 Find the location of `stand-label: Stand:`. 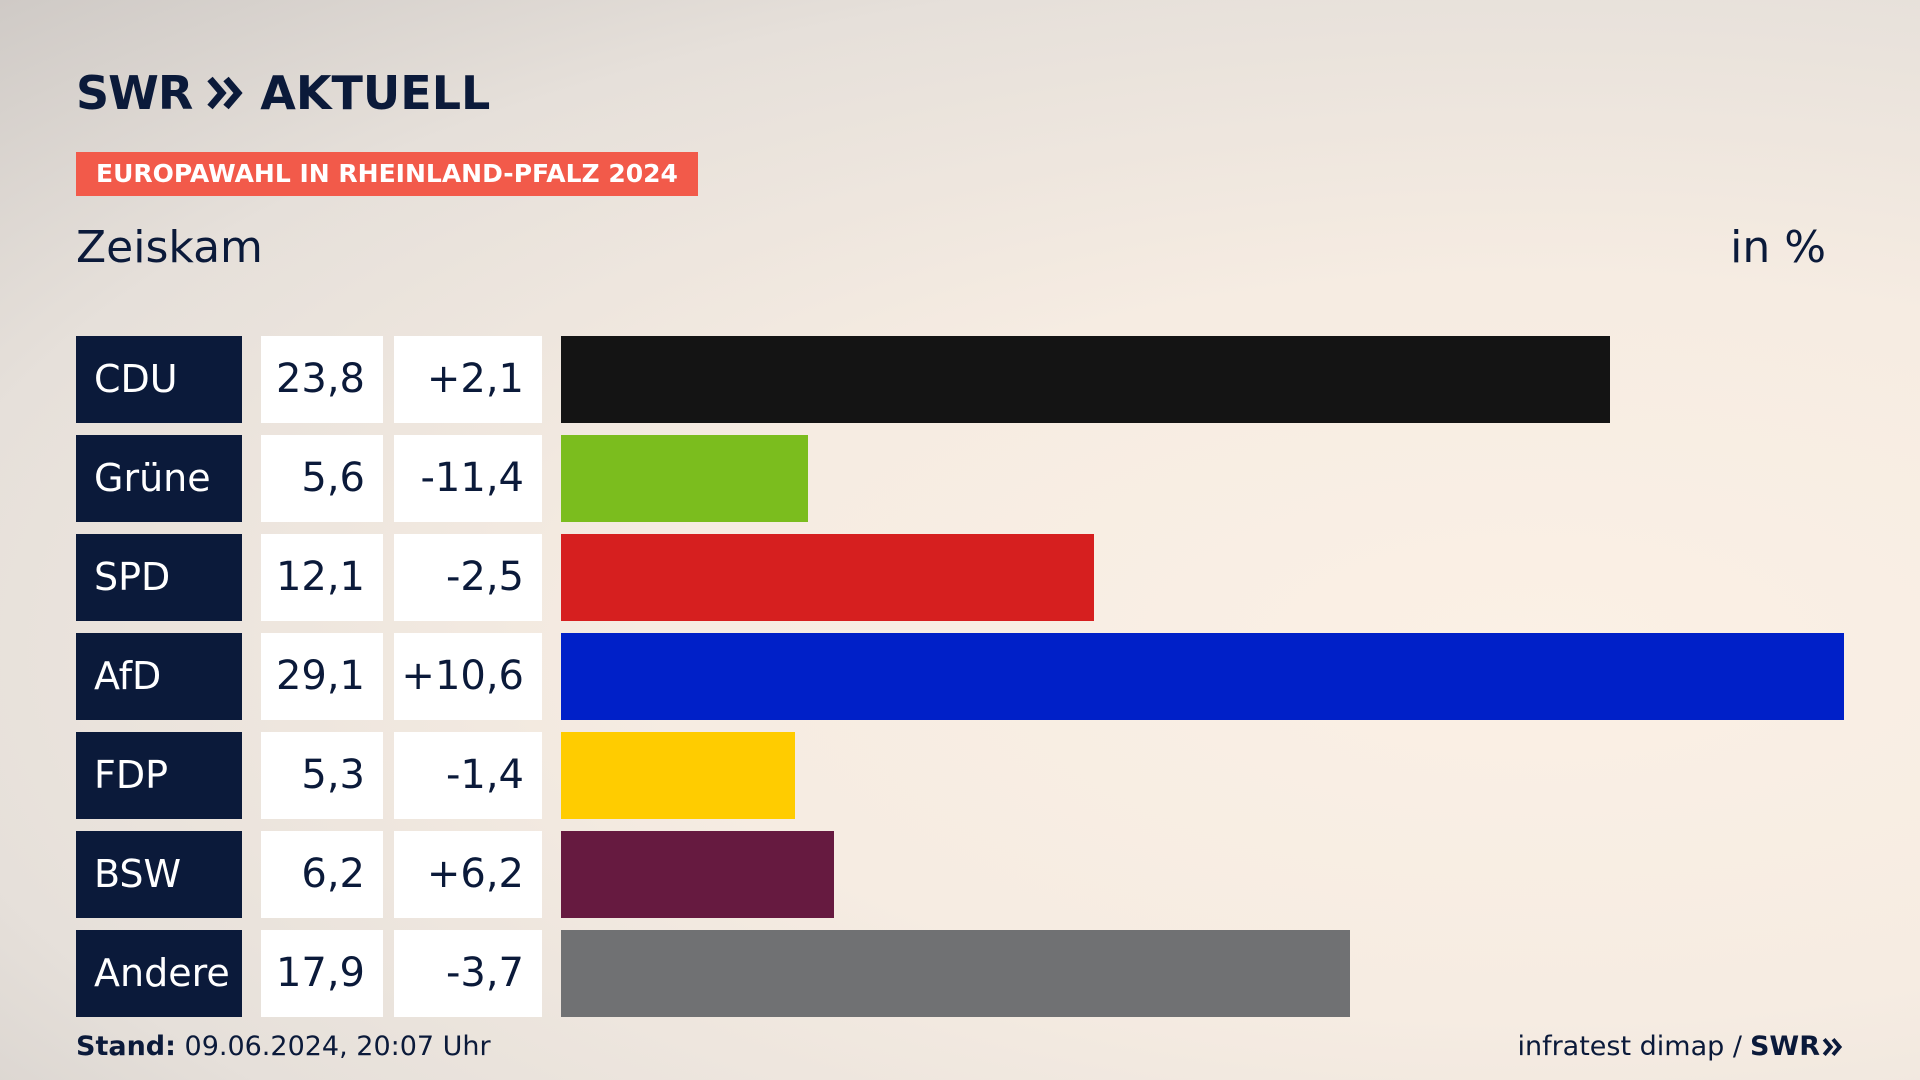

stand-label: Stand: is located at coordinates (126, 1046).